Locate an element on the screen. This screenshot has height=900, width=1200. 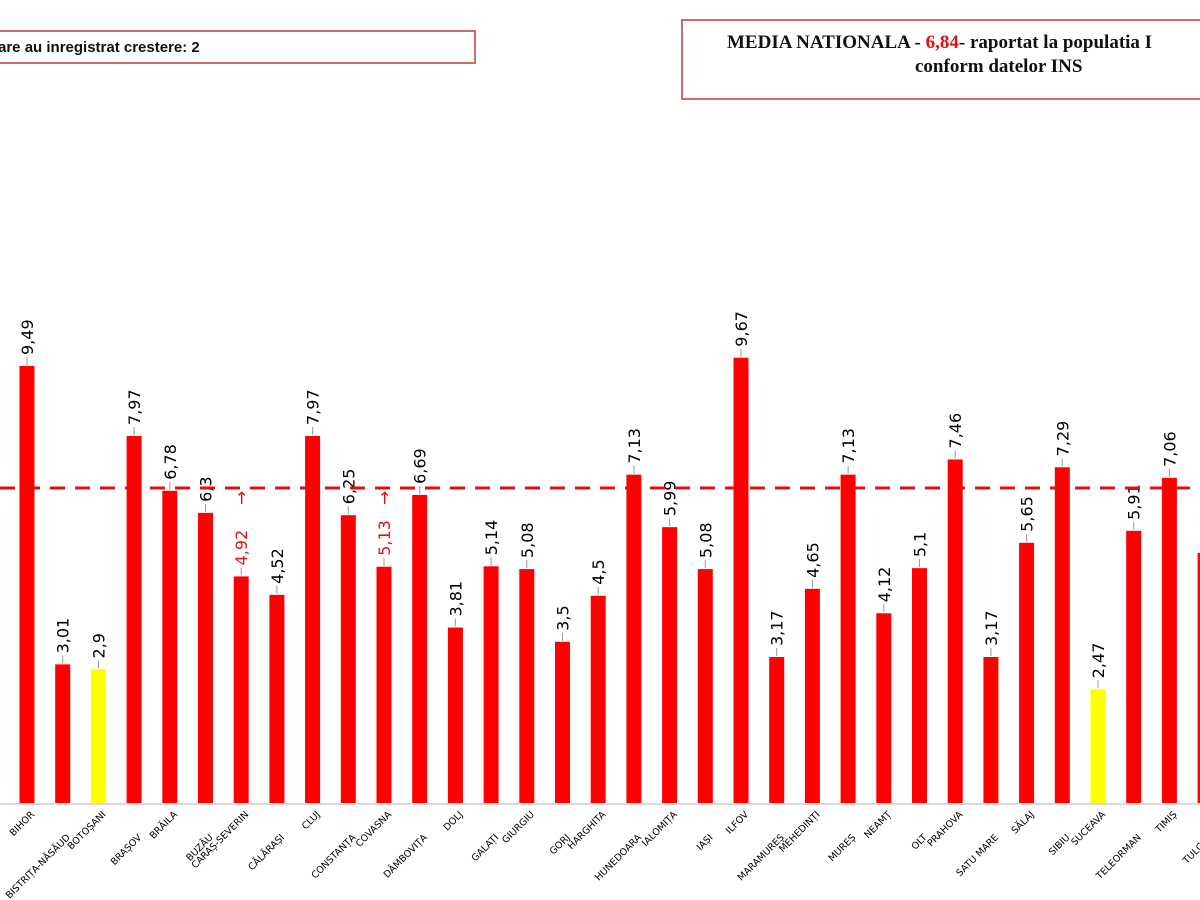
title-suffix: - raportat la populatia I is located at coordinates (1055, 42).